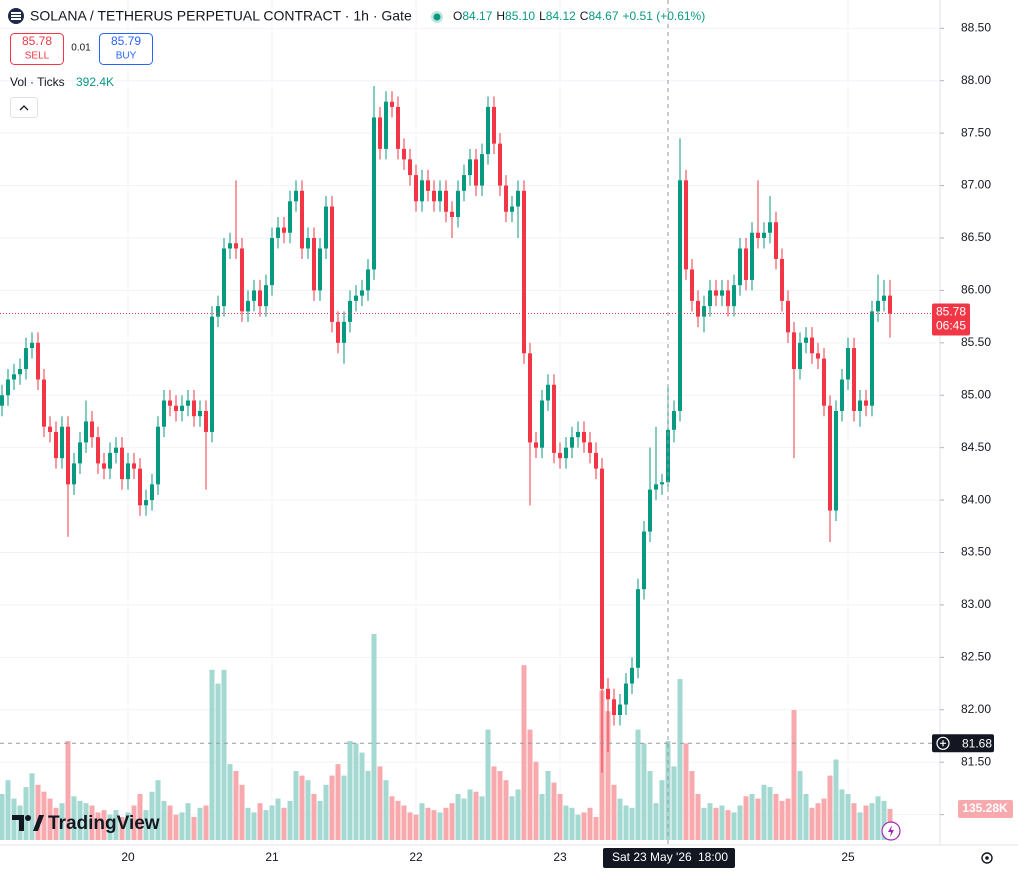  What do you see at coordinates (976, 447) in the screenshot?
I see `y-tick-label: 84.50` at bounding box center [976, 447].